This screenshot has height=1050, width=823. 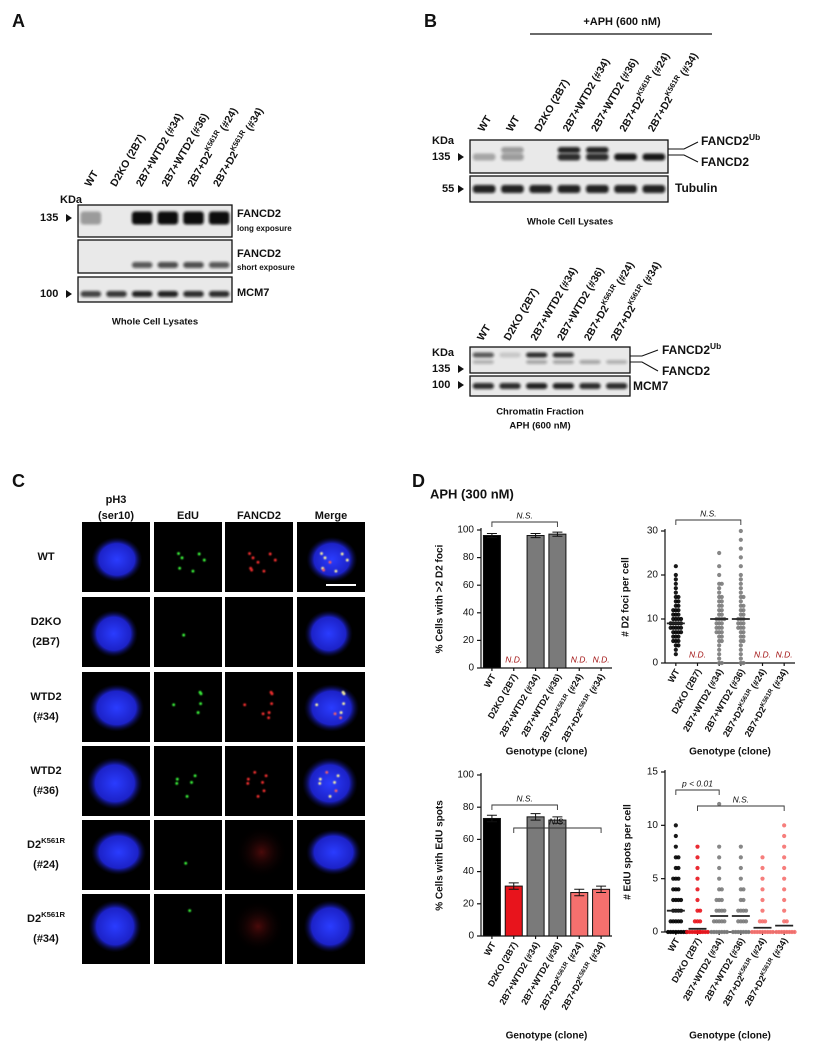 What do you see at coordinates (697, 783) in the screenshot?
I see `significance-label: p < 0.01` at bounding box center [697, 783].